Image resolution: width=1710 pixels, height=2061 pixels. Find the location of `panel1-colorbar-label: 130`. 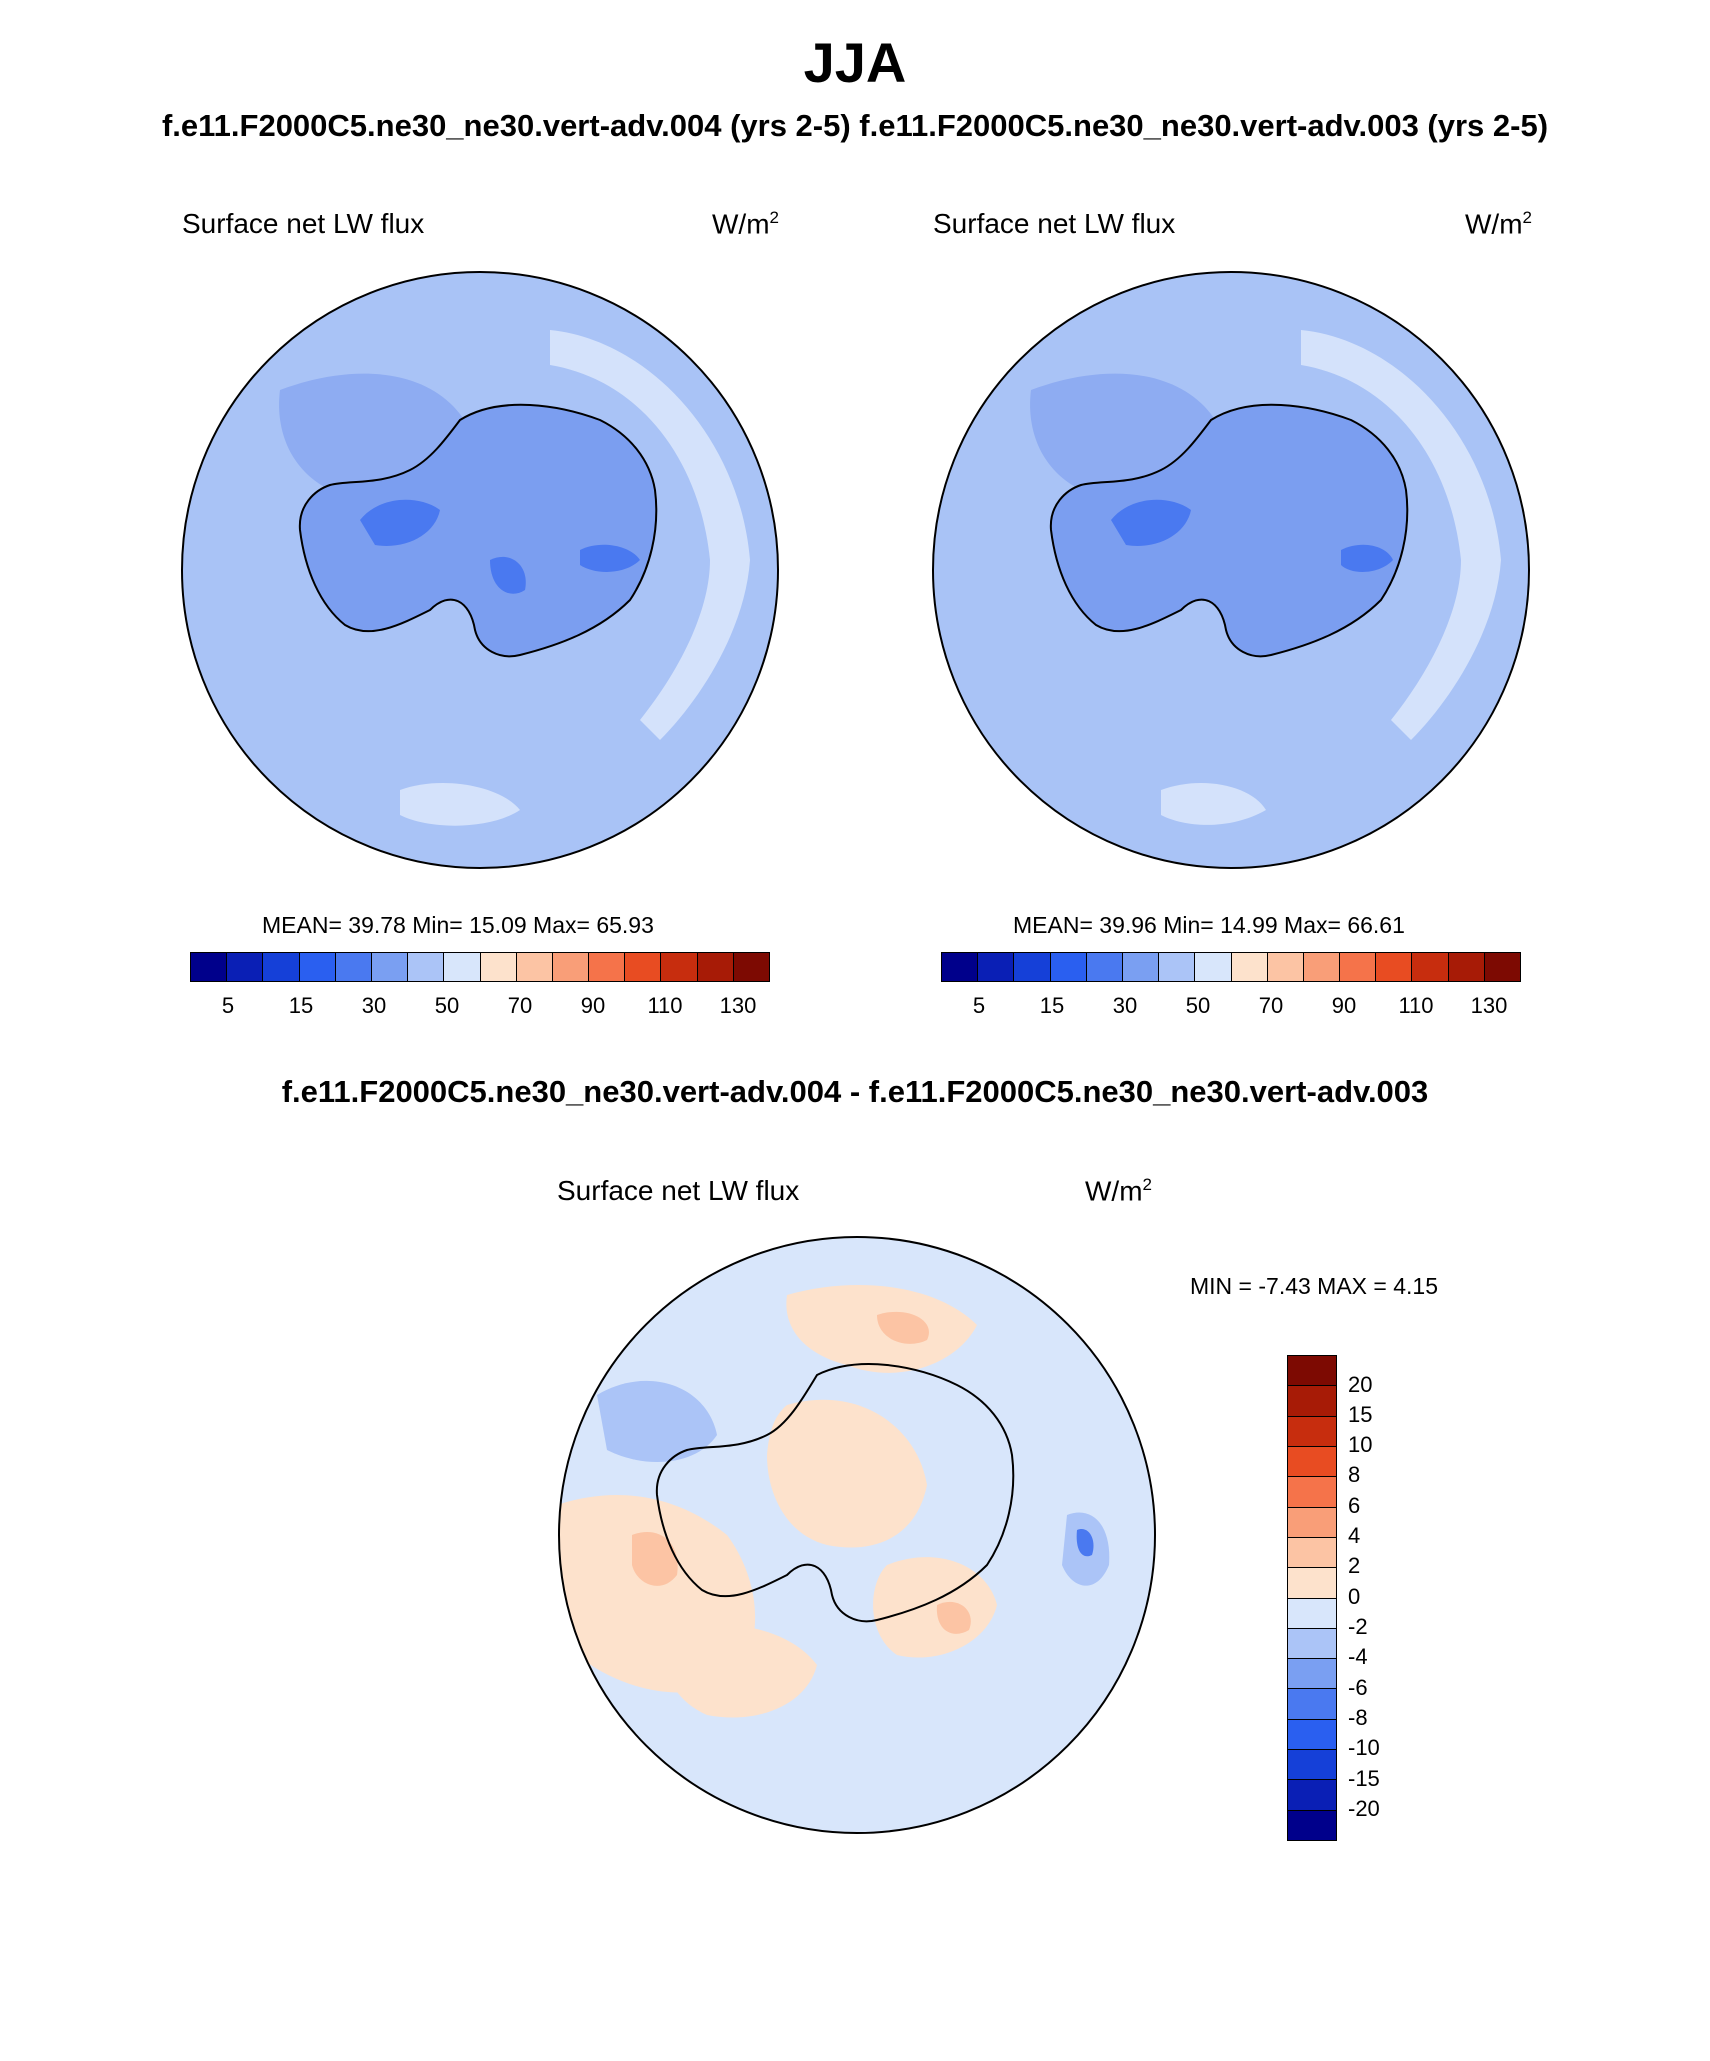

panel1-colorbar-label: 130 is located at coordinates (738, 1005).